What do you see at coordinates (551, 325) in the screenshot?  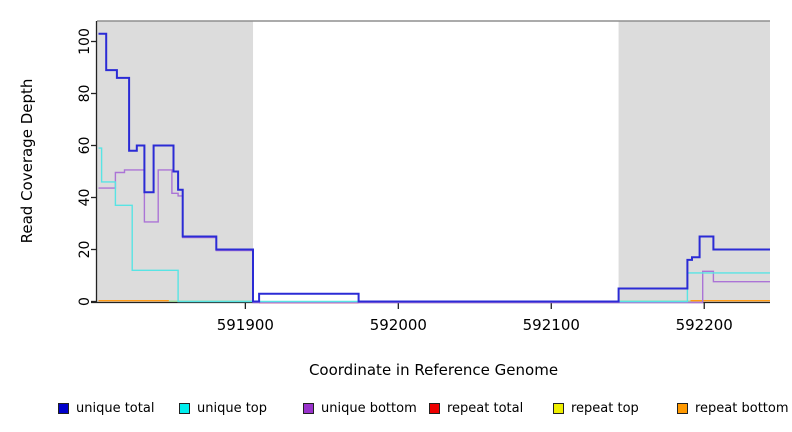 I see `x-tick-label: 592100` at bounding box center [551, 325].